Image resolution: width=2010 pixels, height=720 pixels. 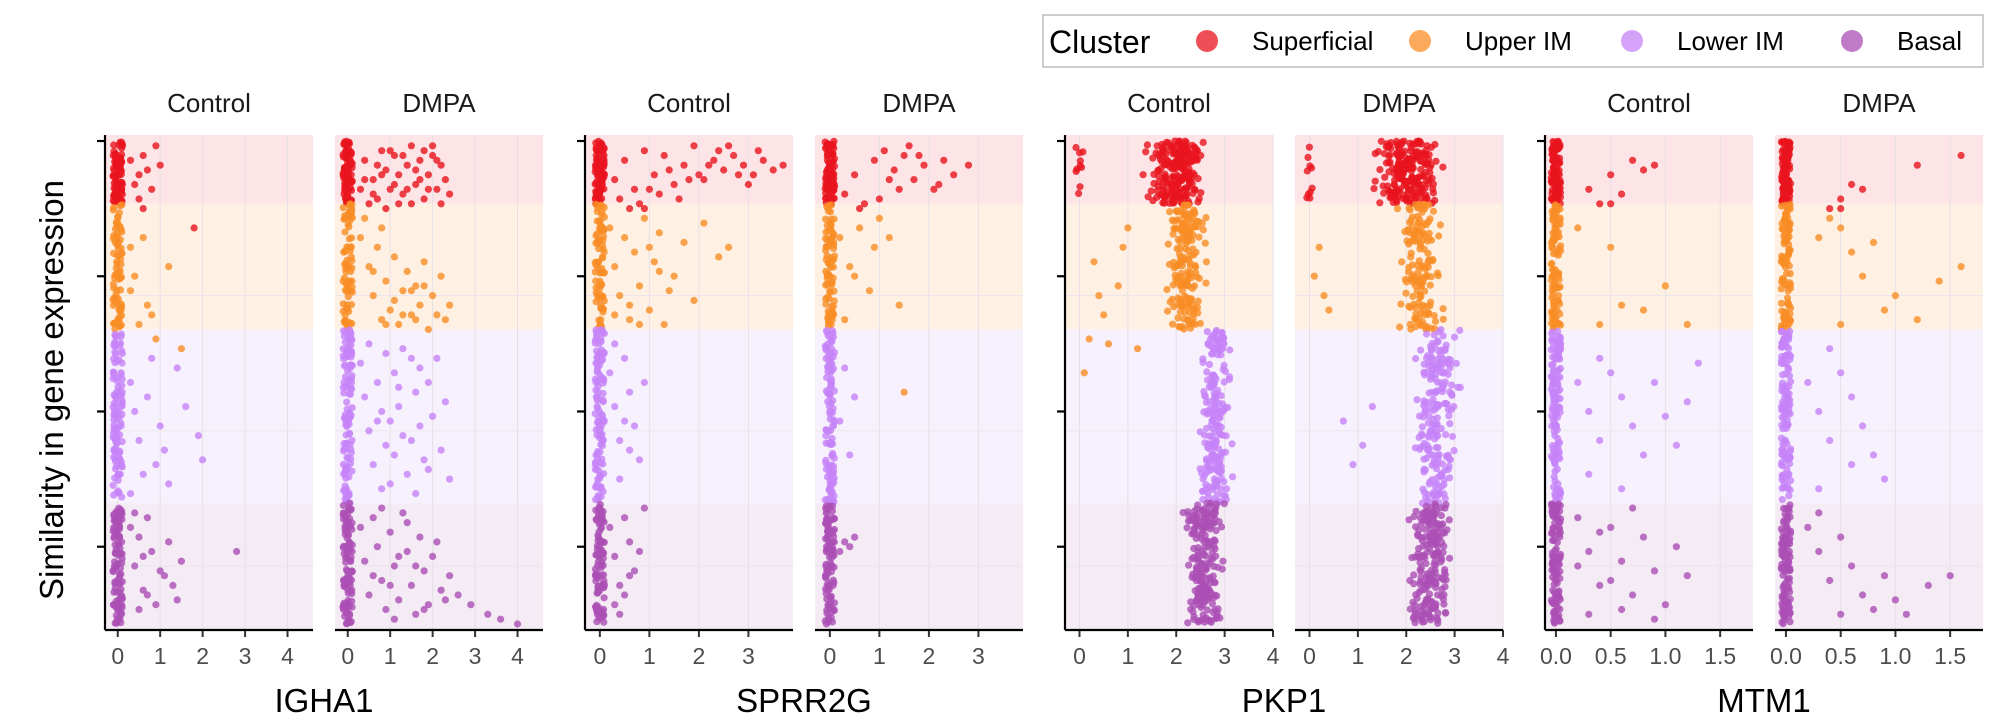 I want to click on x-tick-label: 1, so click(x=390, y=656).